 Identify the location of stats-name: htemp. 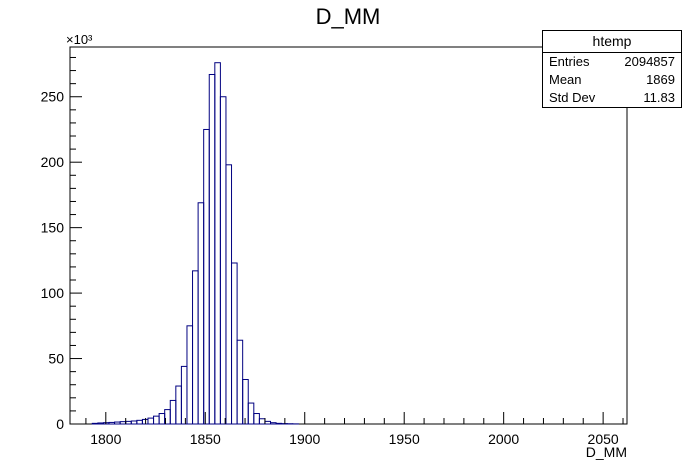
(612, 42).